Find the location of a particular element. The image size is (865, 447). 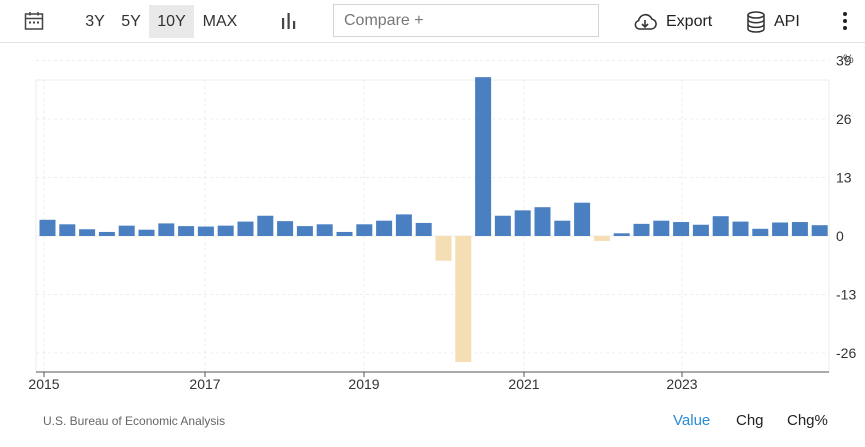

x-tick-label: 2021 is located at coordinates (523, 384).